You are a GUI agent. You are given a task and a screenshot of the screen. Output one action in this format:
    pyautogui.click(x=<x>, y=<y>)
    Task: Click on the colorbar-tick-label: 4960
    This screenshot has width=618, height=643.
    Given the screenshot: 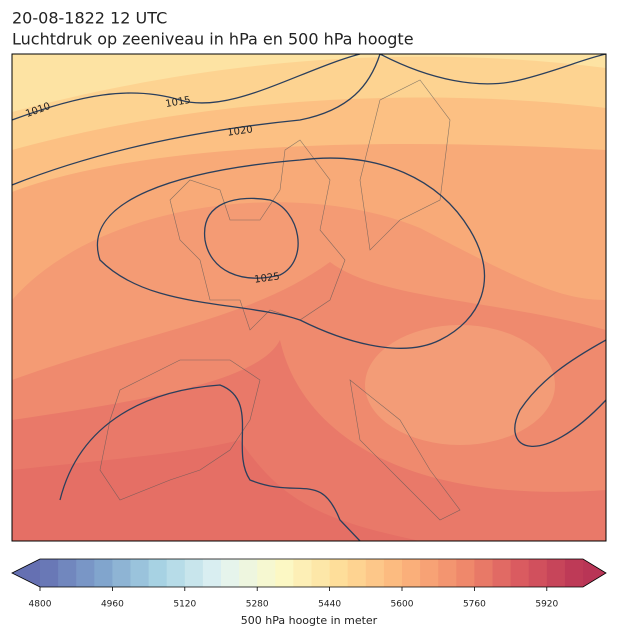 What is the action you would take?
    pyautogui.click(x=112, y=605)
    